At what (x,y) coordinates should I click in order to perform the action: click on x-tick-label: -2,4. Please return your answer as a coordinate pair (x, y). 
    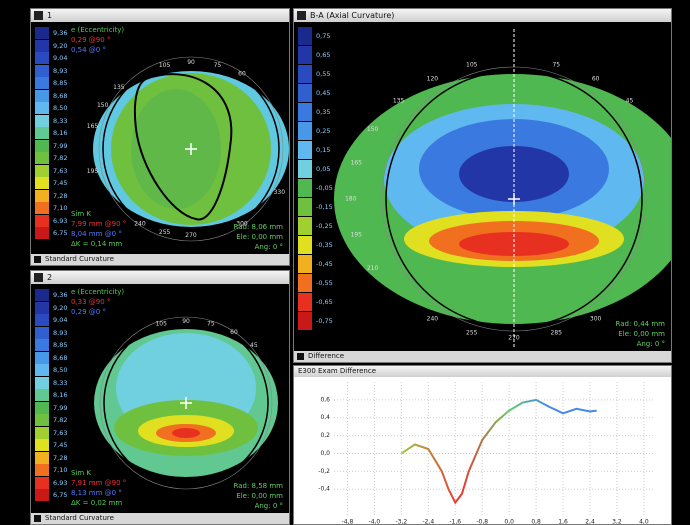
    Looking at the image, I should click on (428, 522).